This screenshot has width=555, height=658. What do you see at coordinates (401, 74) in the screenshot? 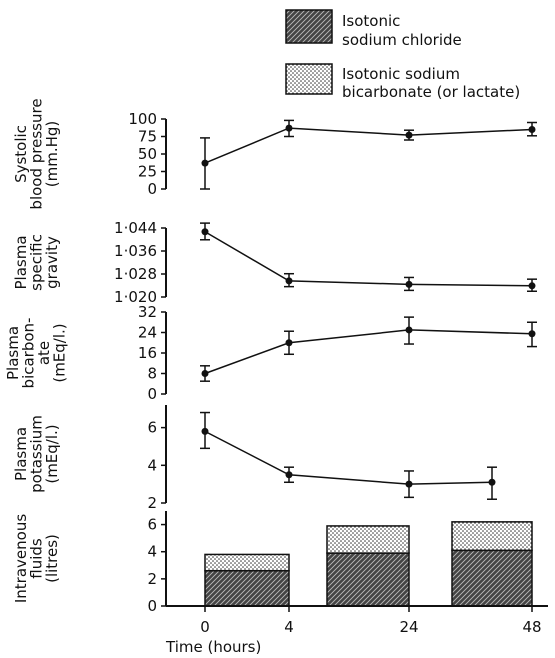
I see `legend-label-line: Isotonic sodium` at bounding box center [401, 74].